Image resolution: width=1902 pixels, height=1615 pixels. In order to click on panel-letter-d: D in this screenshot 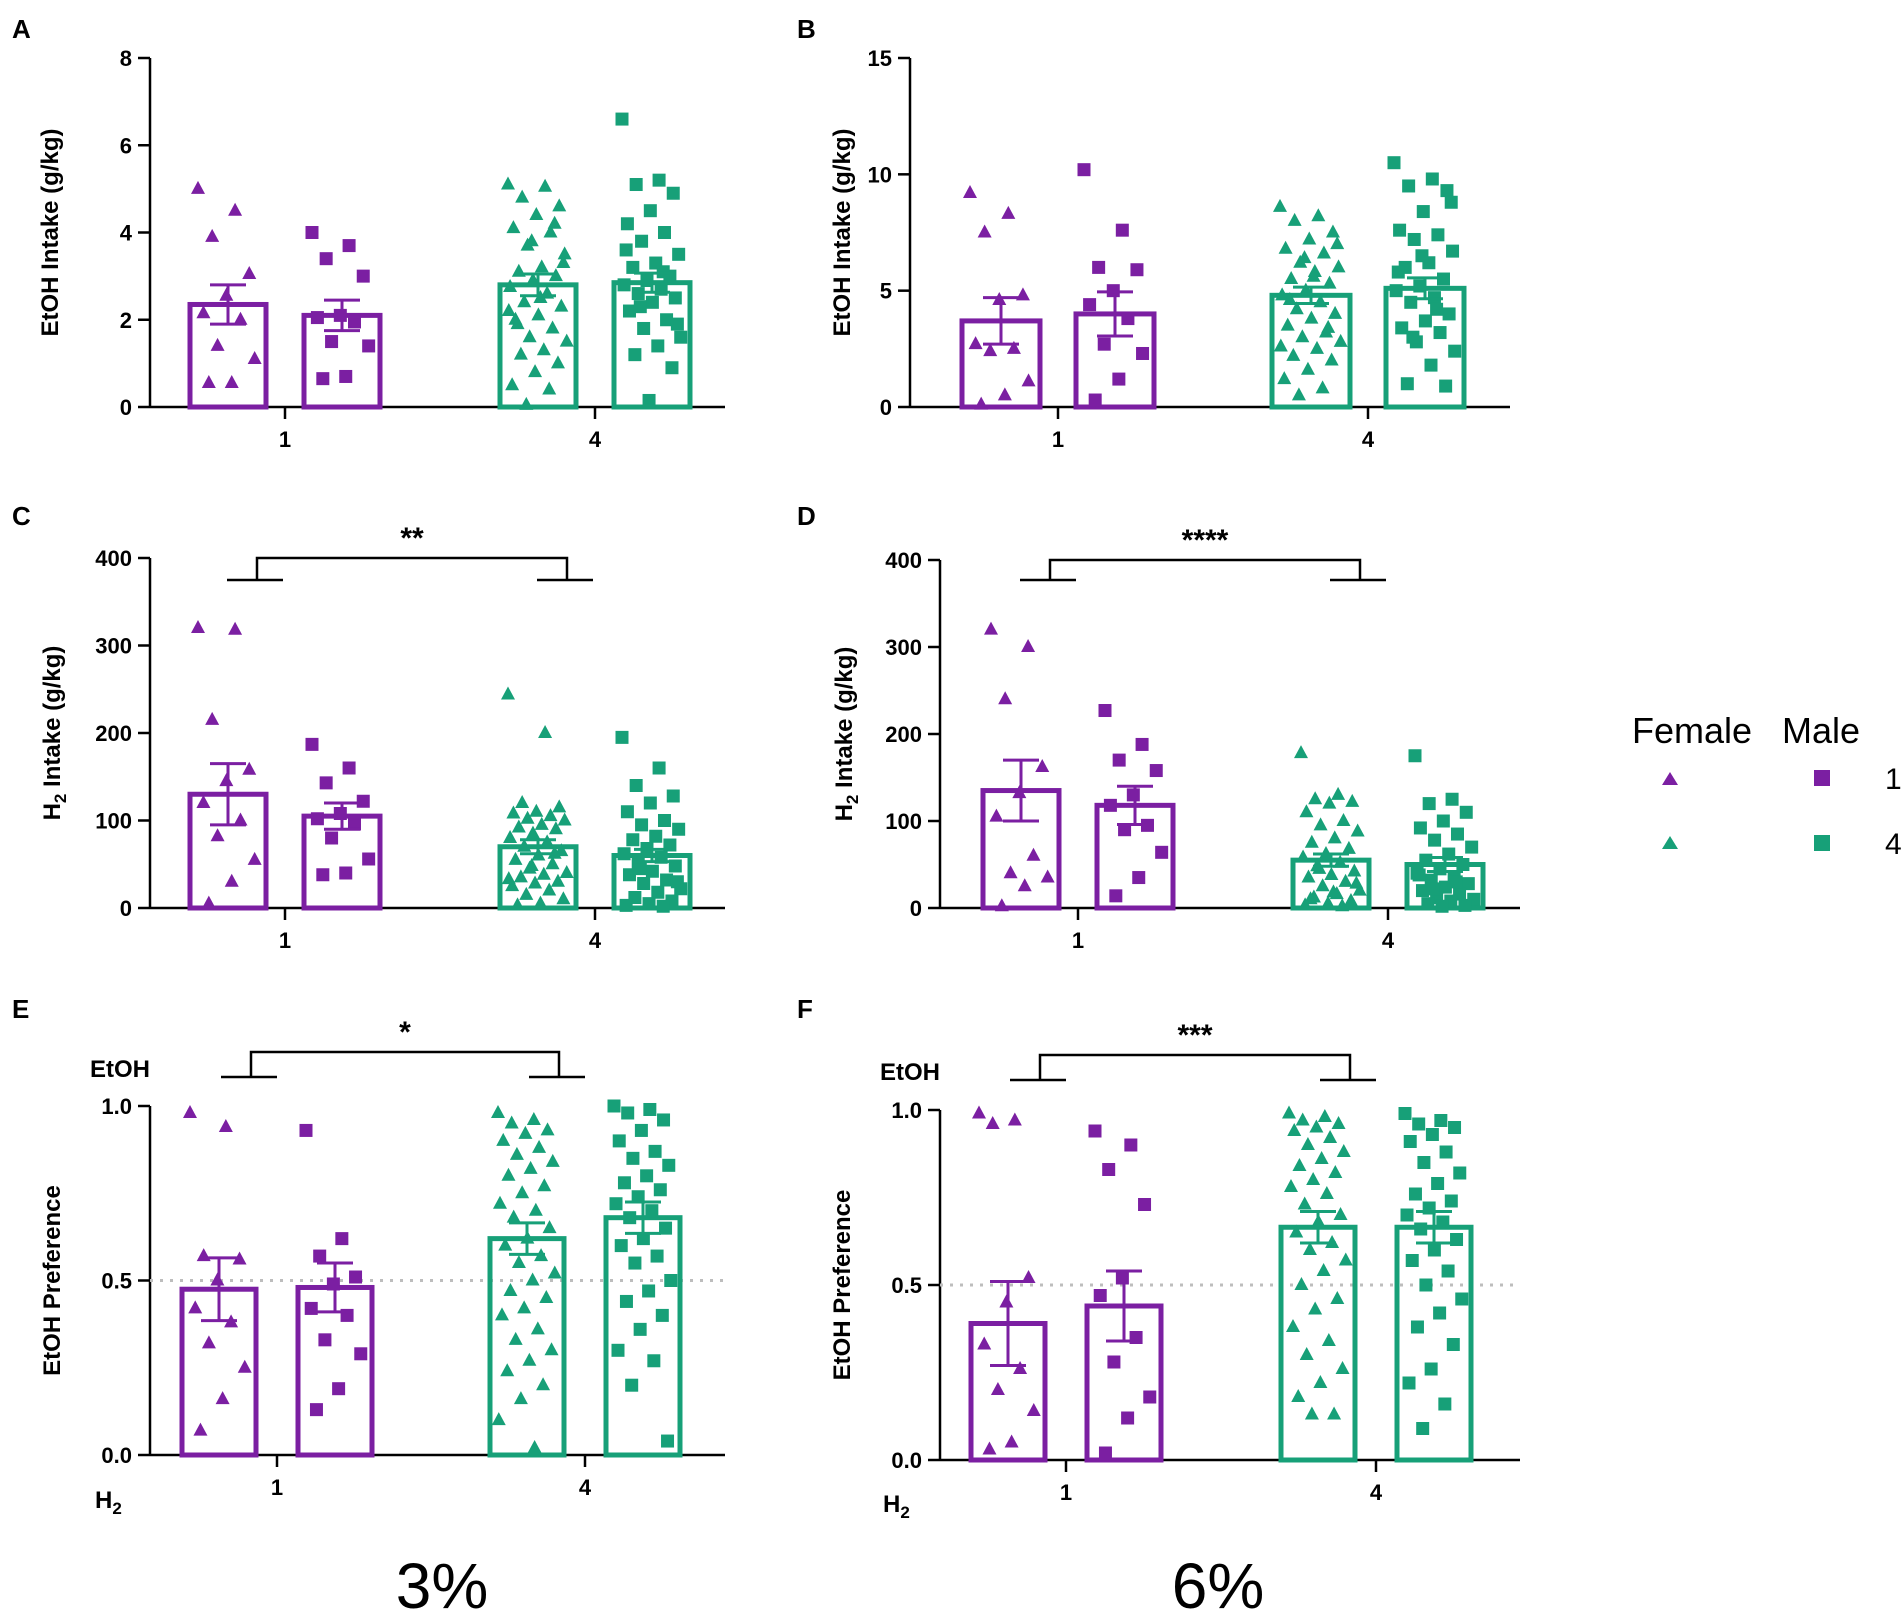, I will do `click(806, 516)`.